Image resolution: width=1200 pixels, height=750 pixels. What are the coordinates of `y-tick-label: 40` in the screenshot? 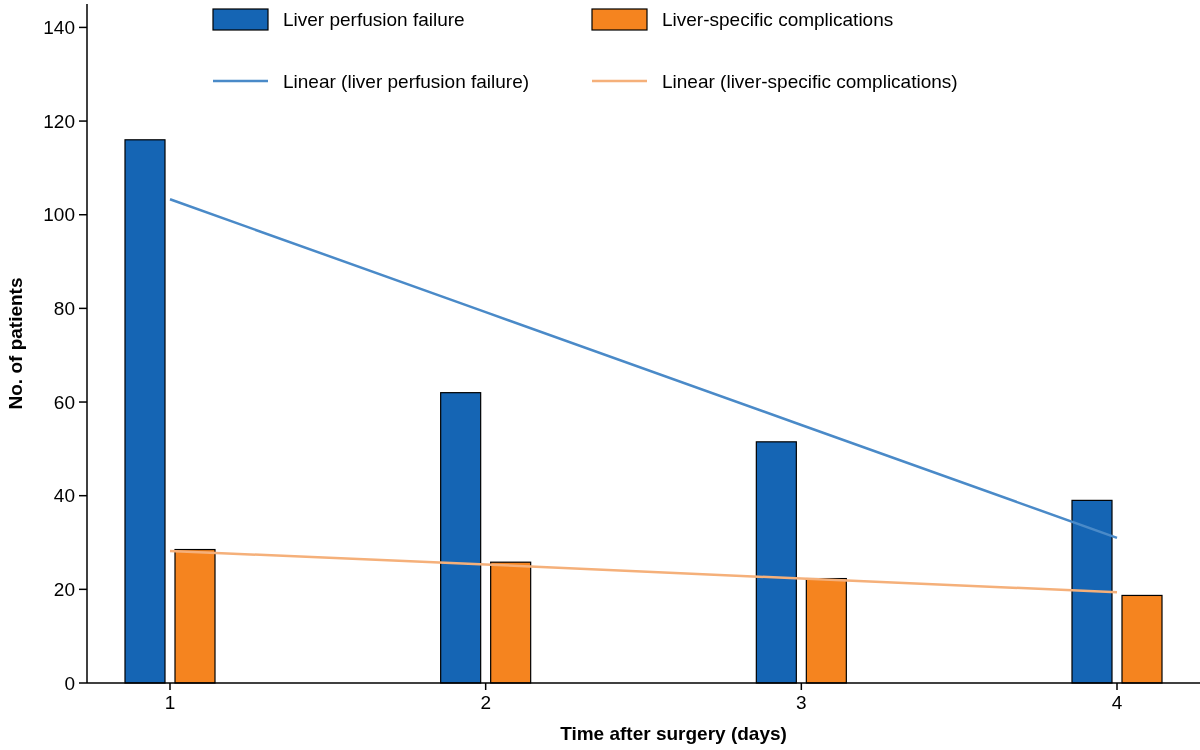 It's located at (64, 496).